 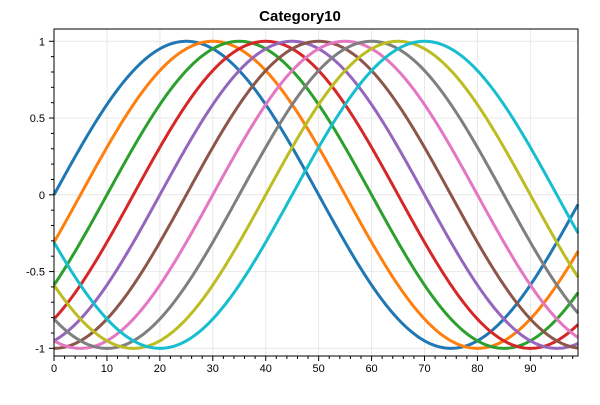 I want to click on y-tick-label: -0.5, so click(x=35, y=273).